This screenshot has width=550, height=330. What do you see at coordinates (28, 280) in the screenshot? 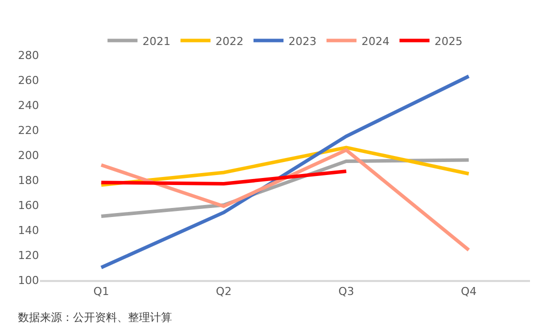
I see `y-tick-label: 100` at bounding box center [28, 280].